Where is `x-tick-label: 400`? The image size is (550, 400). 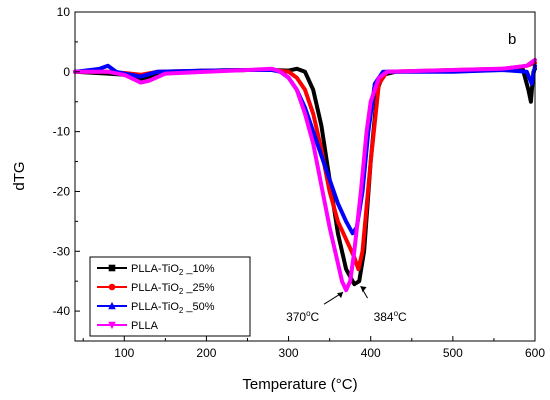
x-tick-label: 400 is located at coordinates (371, 353).